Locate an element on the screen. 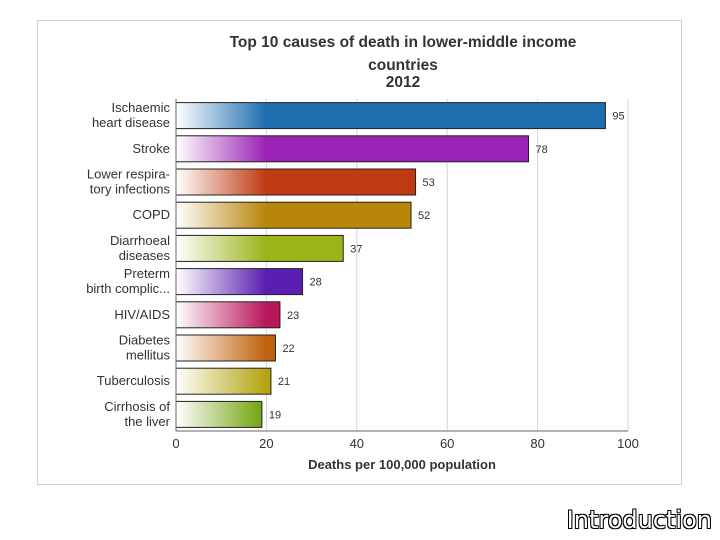 The height and width of the screenshot is (540, 720). bar-value-label: 78 is located at coordinates (542, 150).